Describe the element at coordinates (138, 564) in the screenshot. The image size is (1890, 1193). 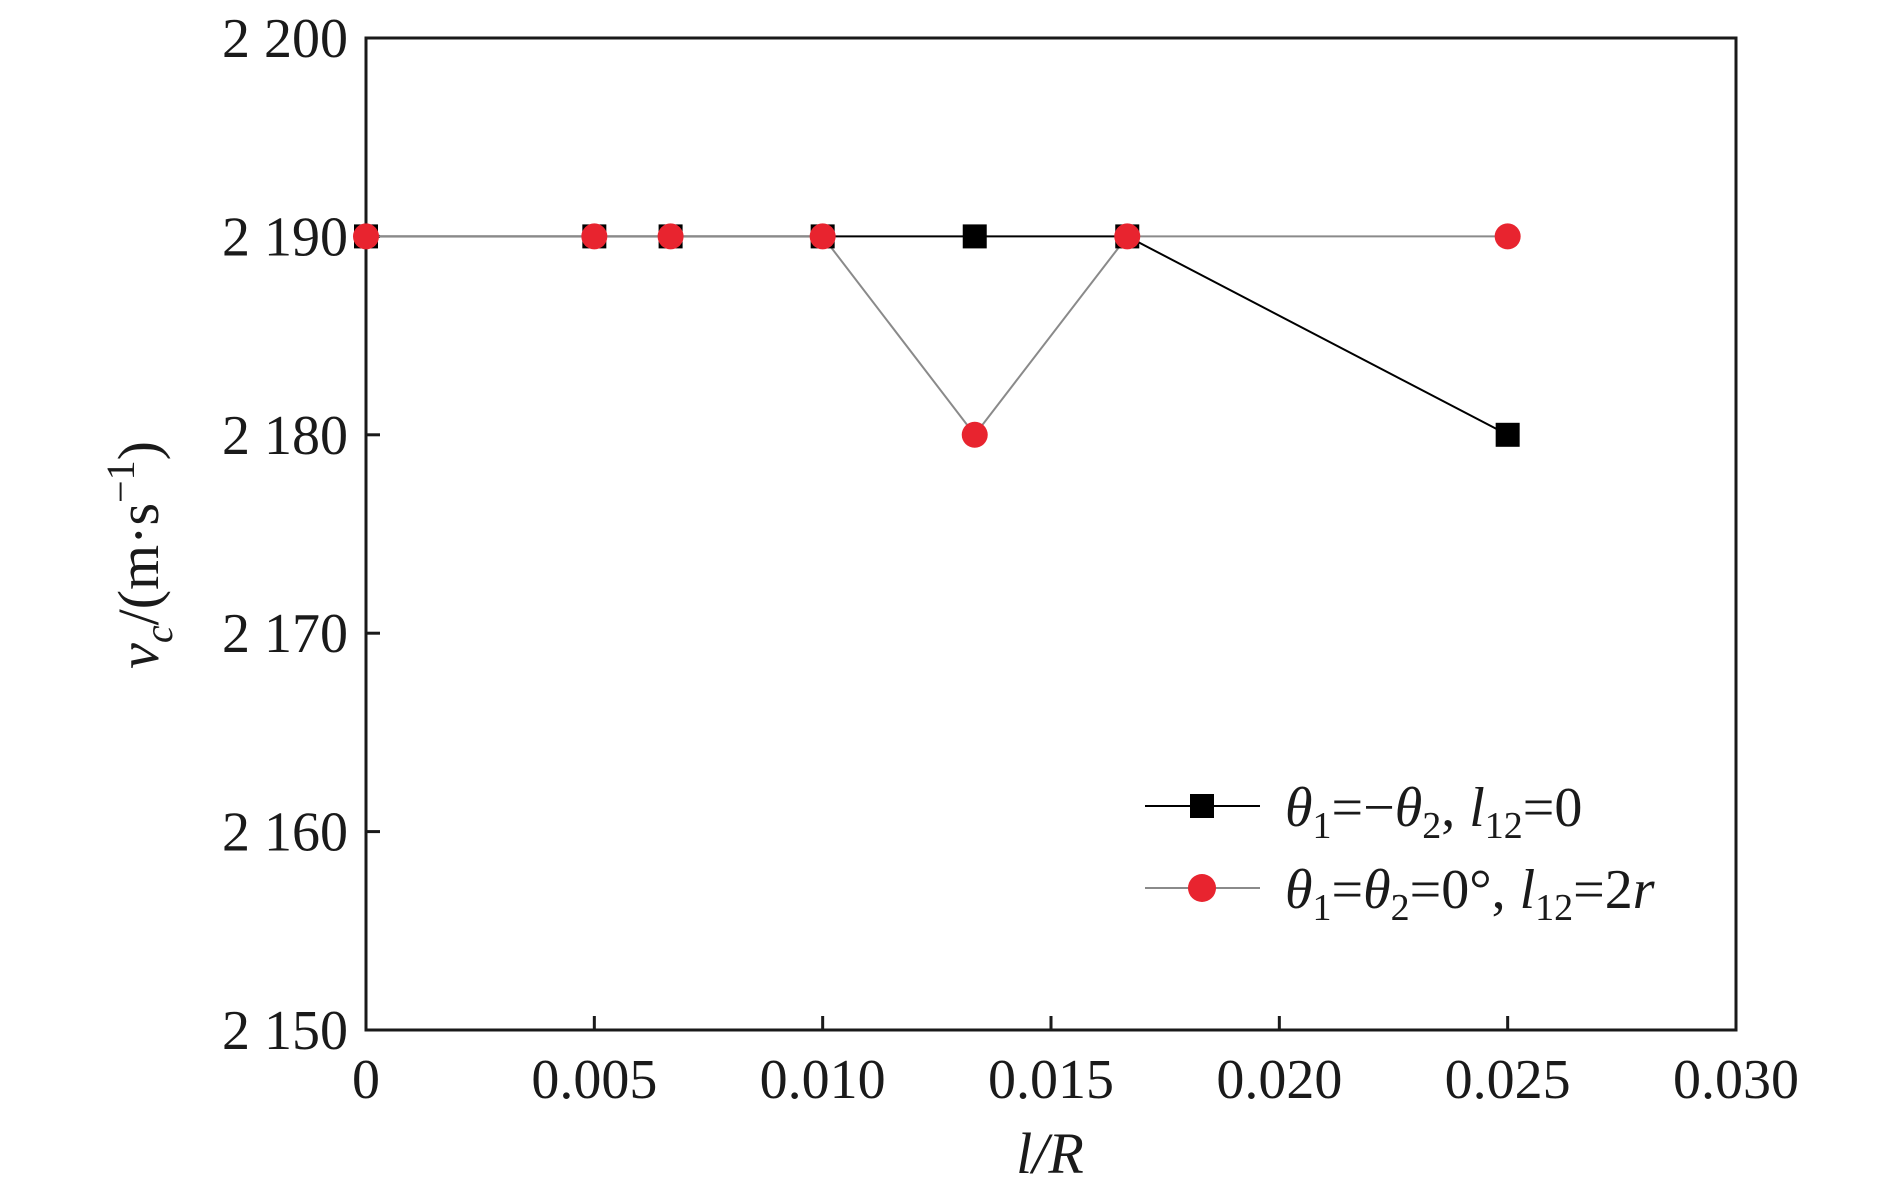
I see `y-axis-title-unit: /(m·s` at that location.